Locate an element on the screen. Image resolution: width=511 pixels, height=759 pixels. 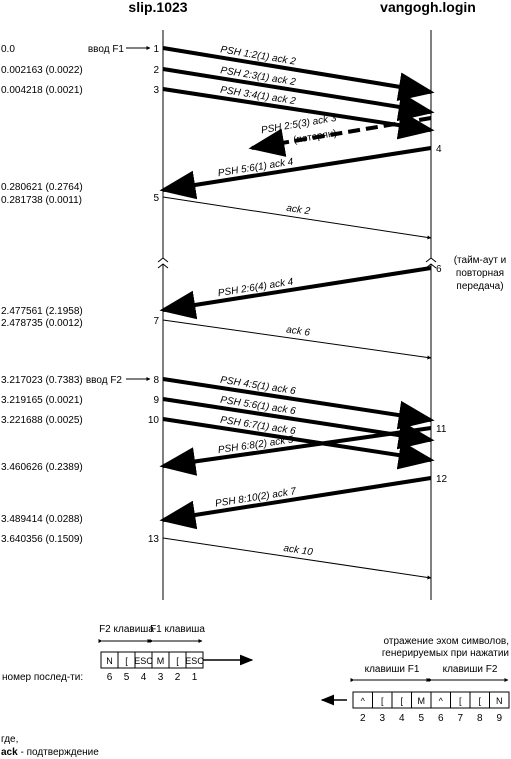
segment-label: ack 2 is located at coordinates (298, 210).